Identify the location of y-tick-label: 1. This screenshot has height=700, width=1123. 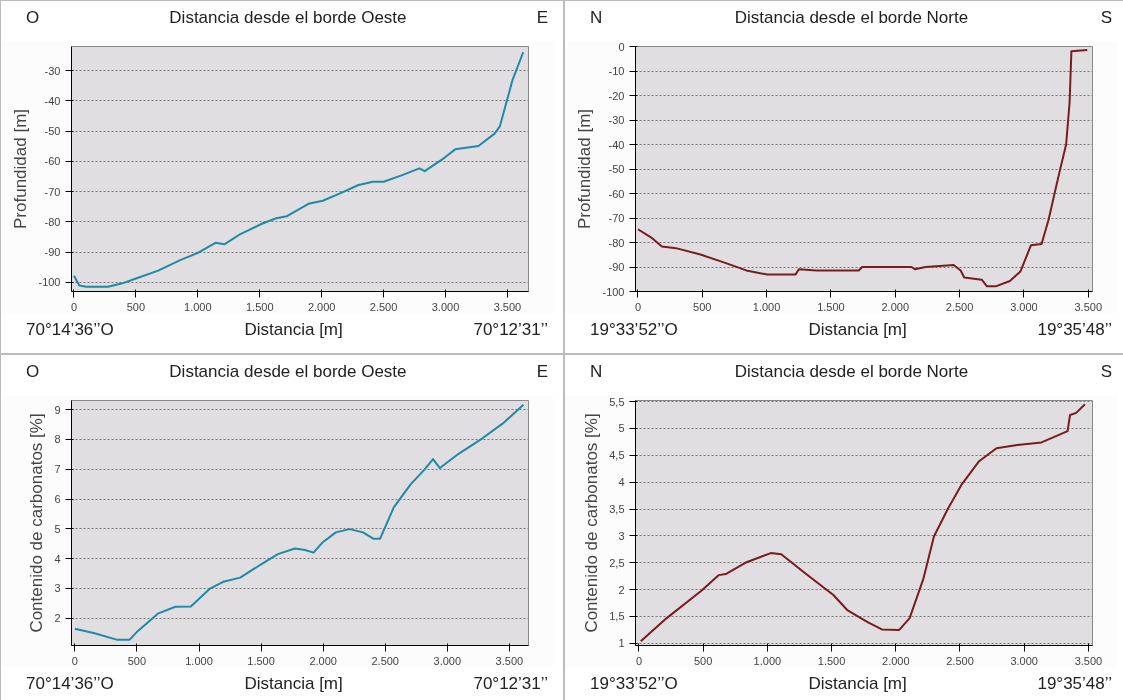
(621, 643).